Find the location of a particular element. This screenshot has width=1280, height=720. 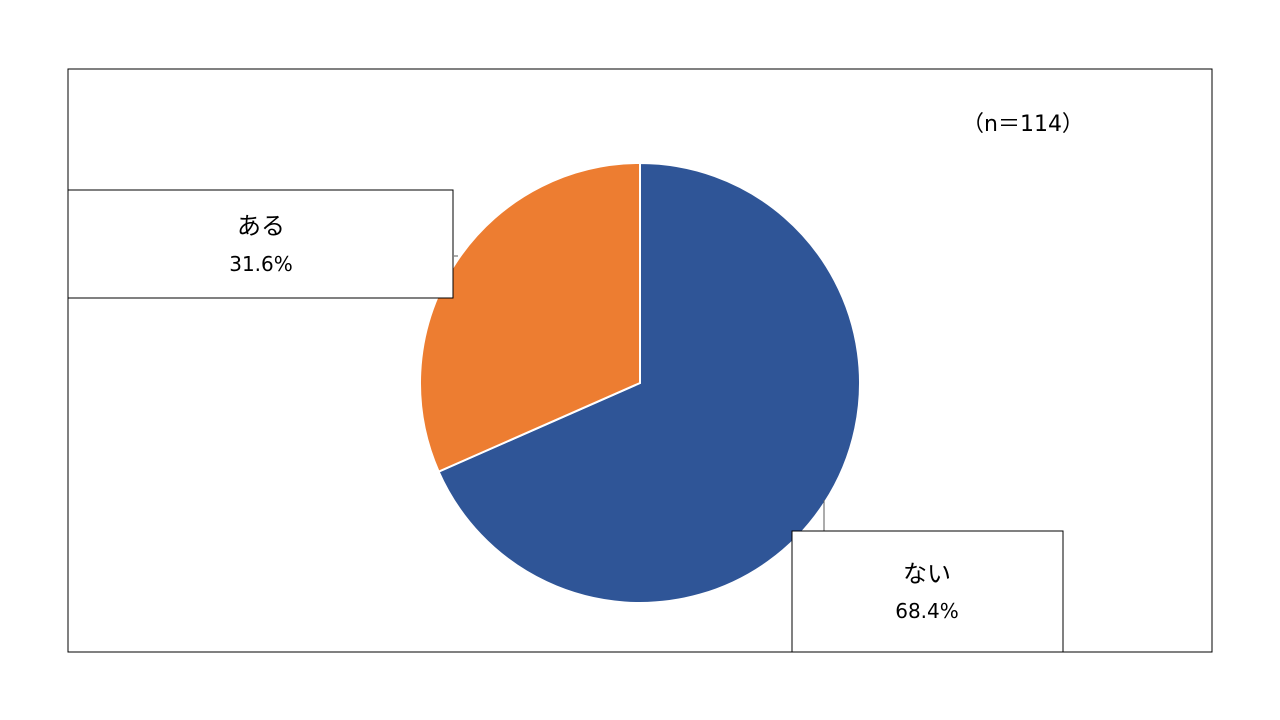

data-label-aru: ある 31.6% is located at coordinates (260, 244).